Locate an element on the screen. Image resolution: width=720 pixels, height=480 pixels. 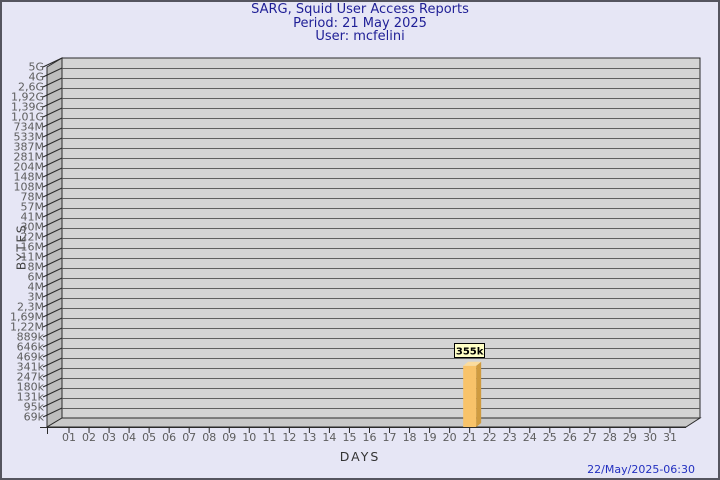
bar-value-label: 355k is located at coordinates (470, 352).